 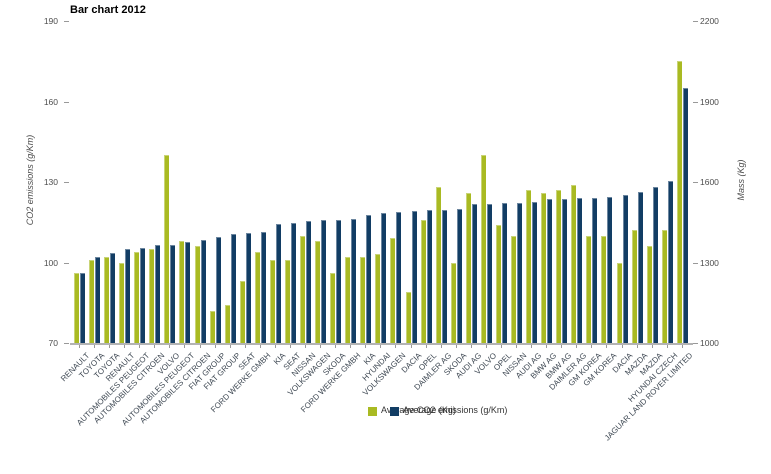 I want to click on legend-label-mass: Average (Kg), so click(x=429, y=410).